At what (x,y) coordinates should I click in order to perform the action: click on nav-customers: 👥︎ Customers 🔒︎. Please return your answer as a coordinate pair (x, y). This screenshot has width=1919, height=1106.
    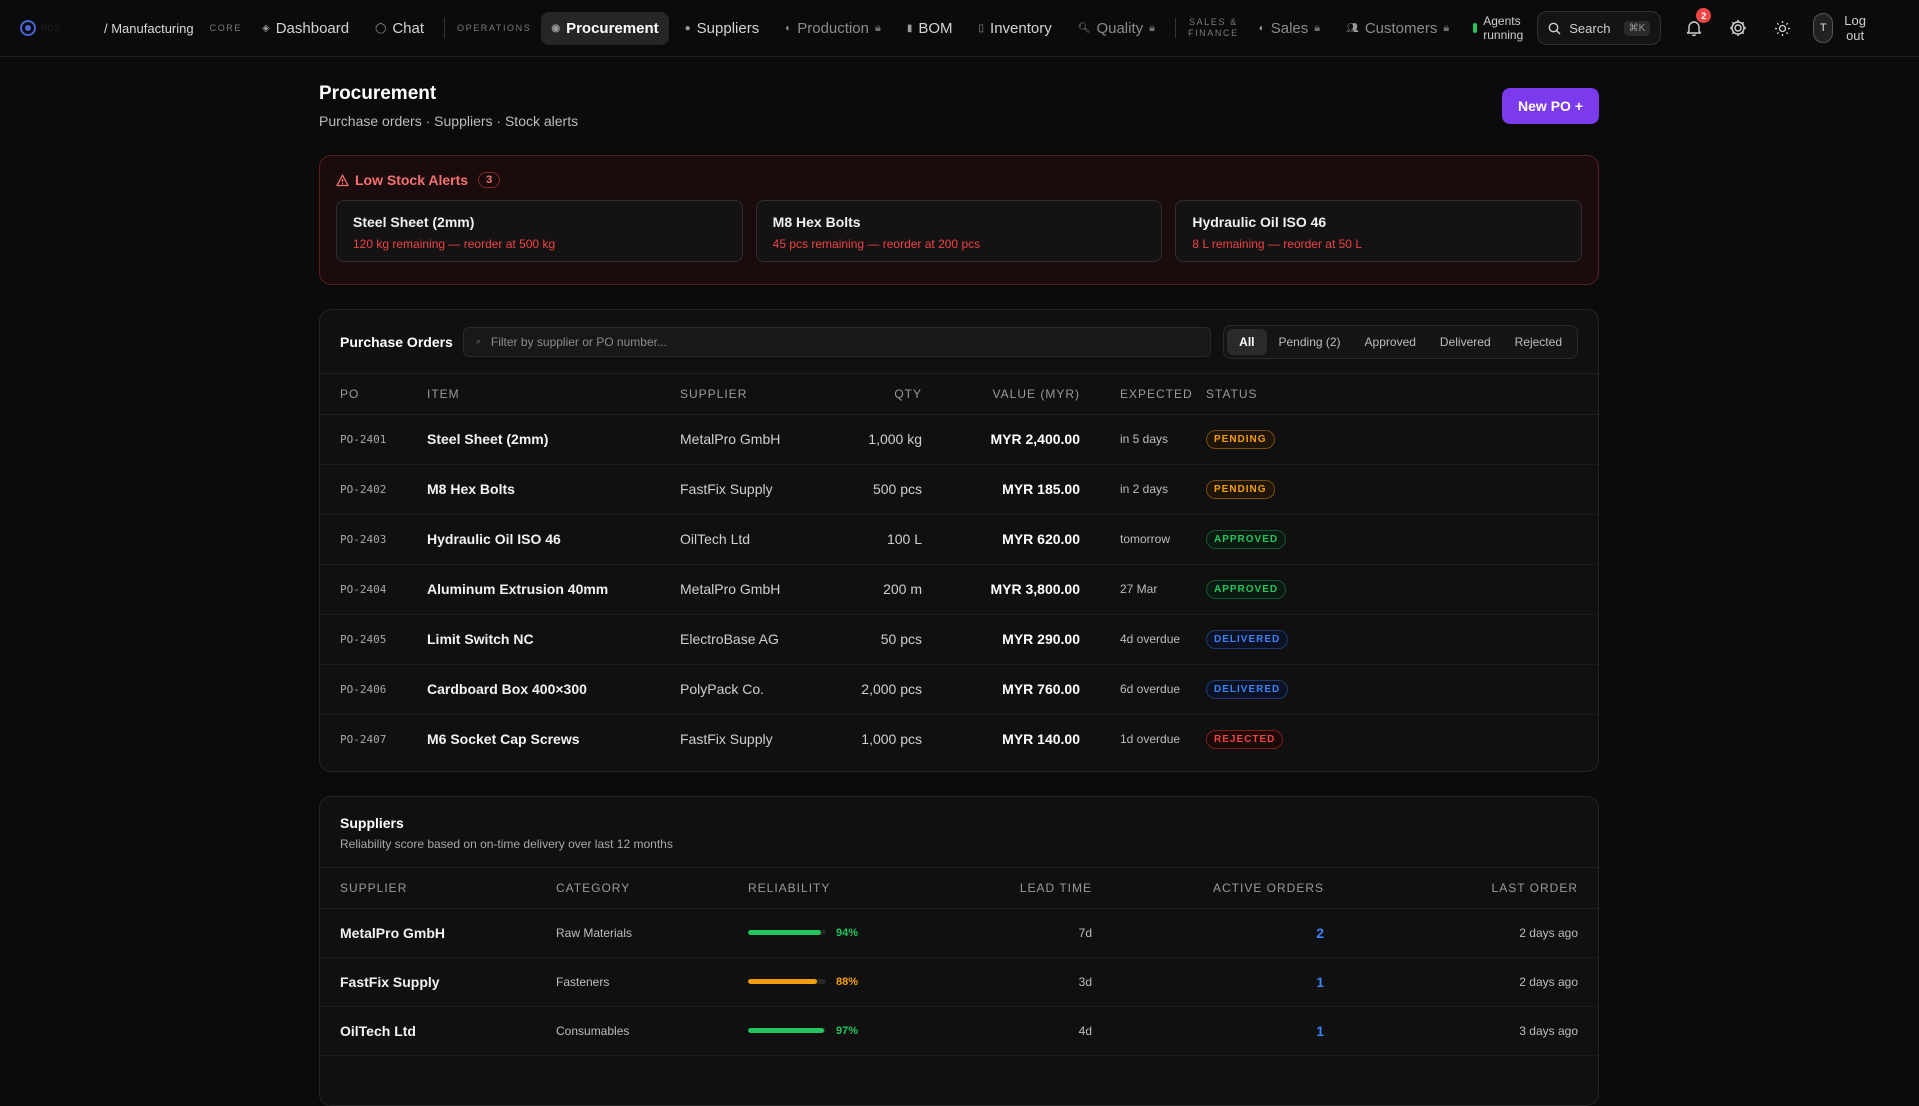
    Looking at the image, I should click on (1397, 28).